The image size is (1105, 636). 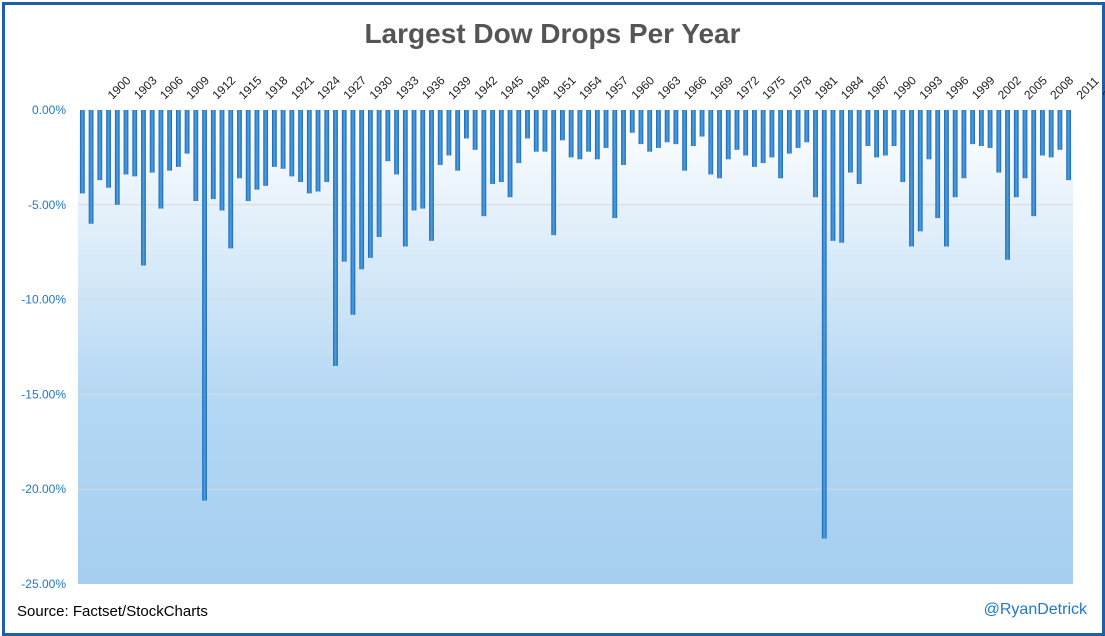 What do you see at coordinates (564, 87) in the screenshot?
I see `x-tick-label: 1951` at bounding box center [564, 87].